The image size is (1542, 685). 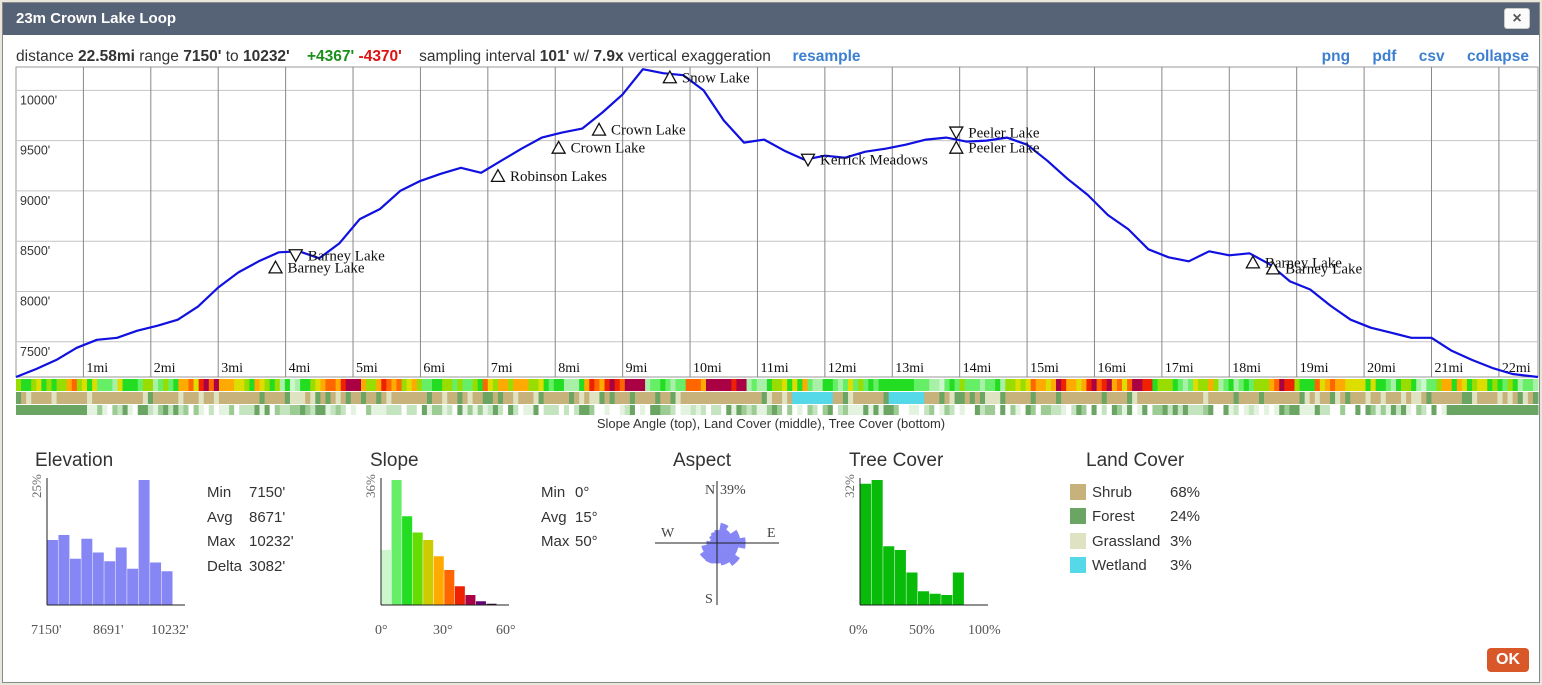 I want to click on pdf-link: pdf, so click(x=1384, y=56).